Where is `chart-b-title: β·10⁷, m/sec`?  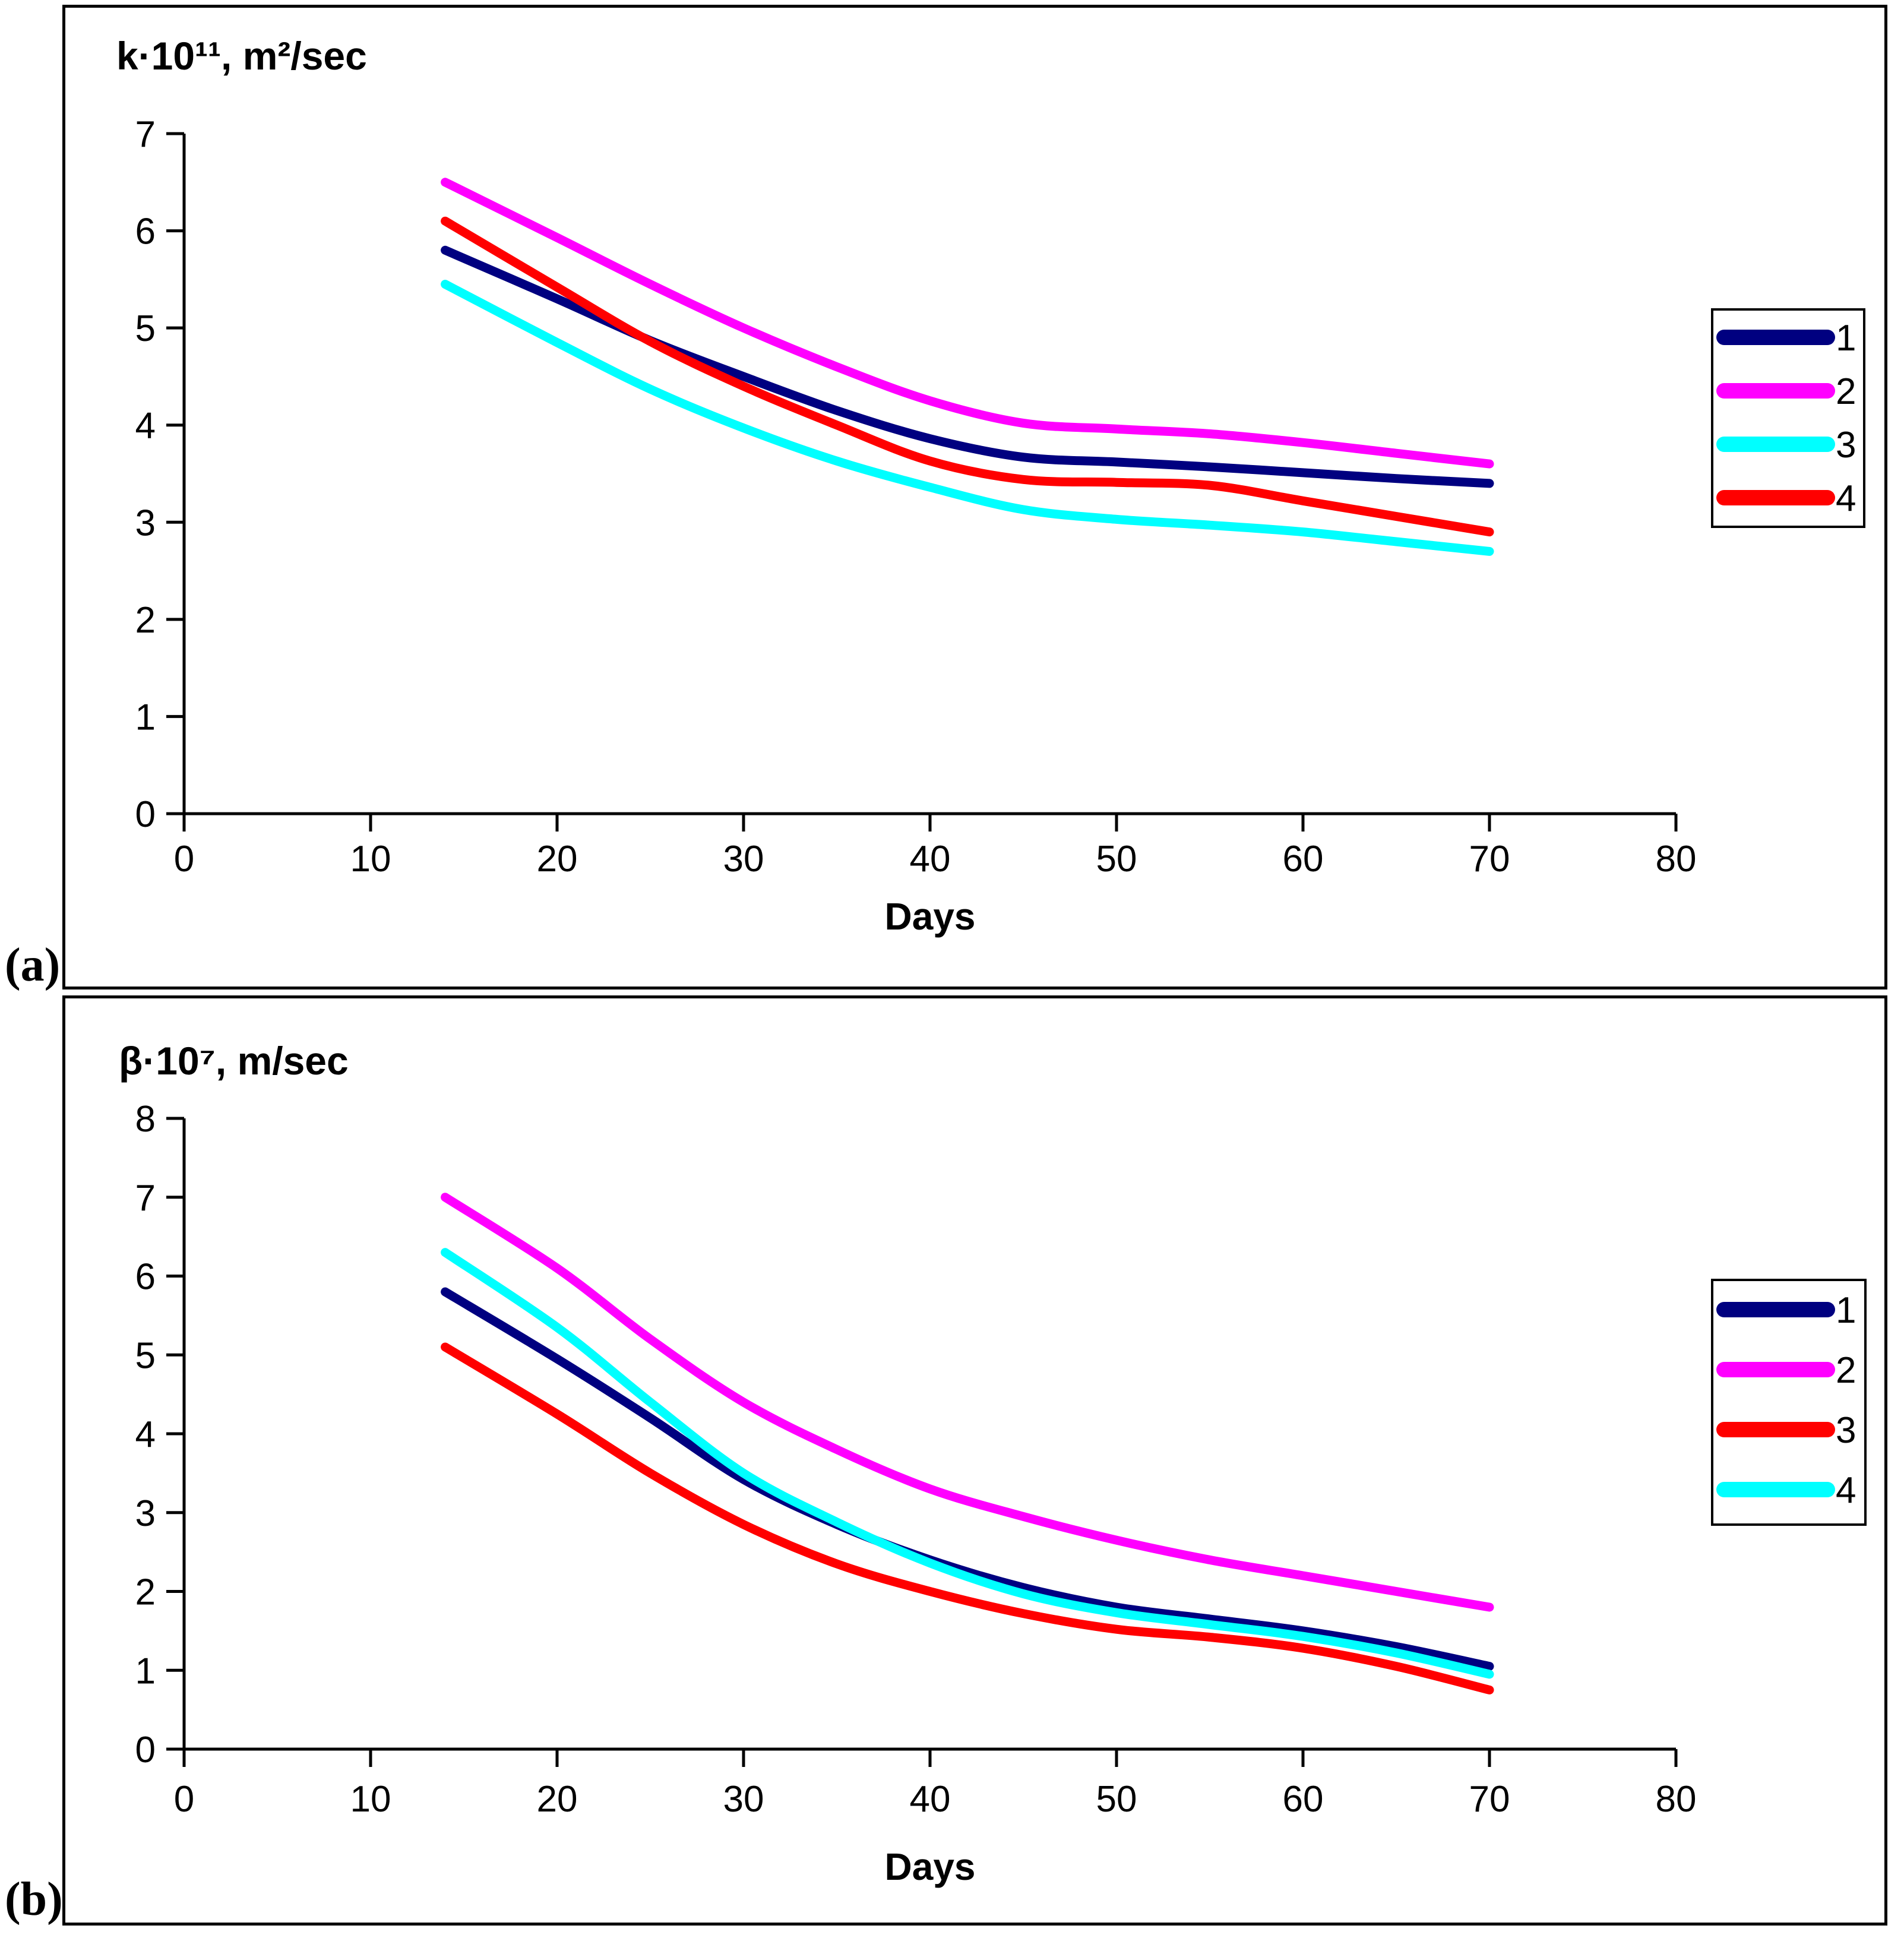 chart-b-title: β·10⁷, m/sec is located at coordinates (234, 1061).